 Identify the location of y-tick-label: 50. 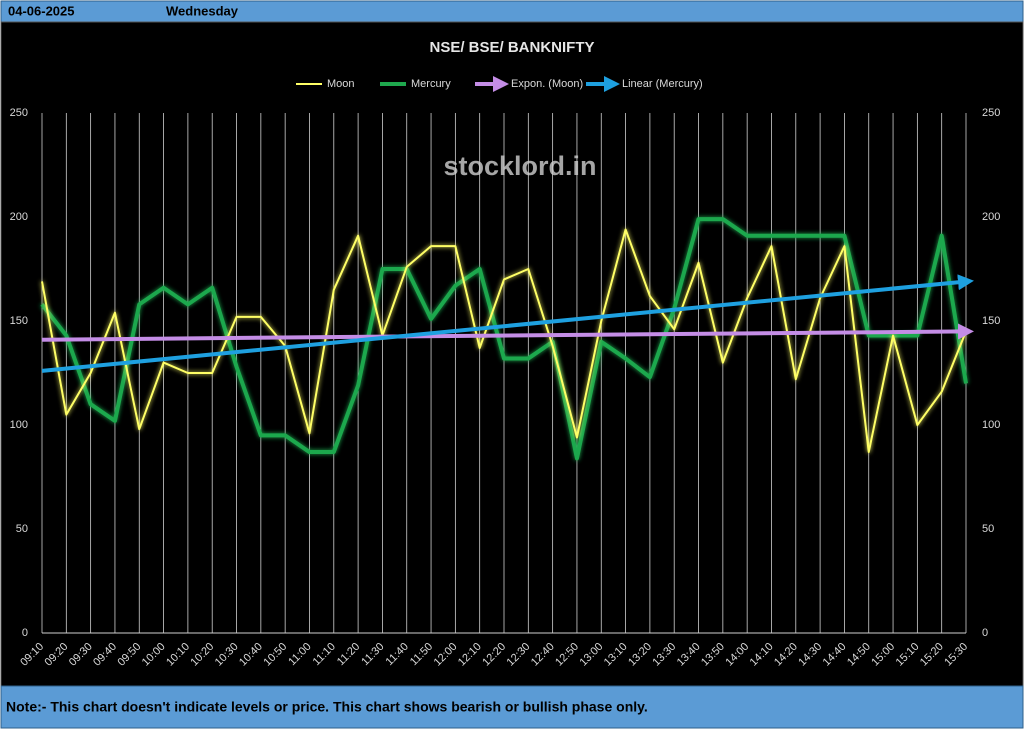
(22, 529).